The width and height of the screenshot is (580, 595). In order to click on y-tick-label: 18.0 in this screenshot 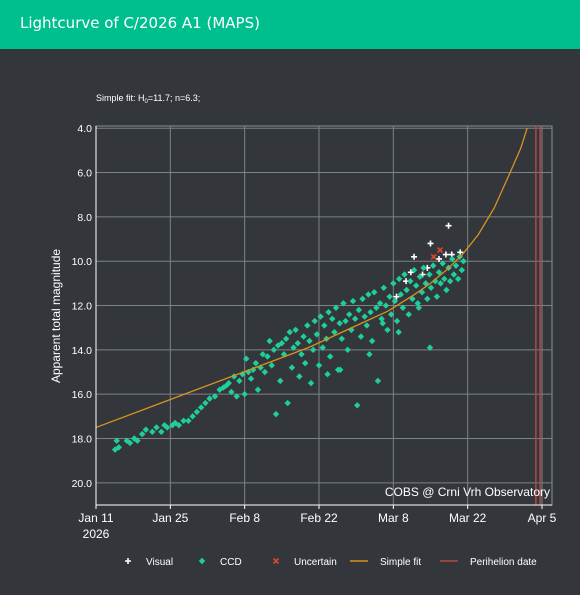, I will do `click(82, 440)`.